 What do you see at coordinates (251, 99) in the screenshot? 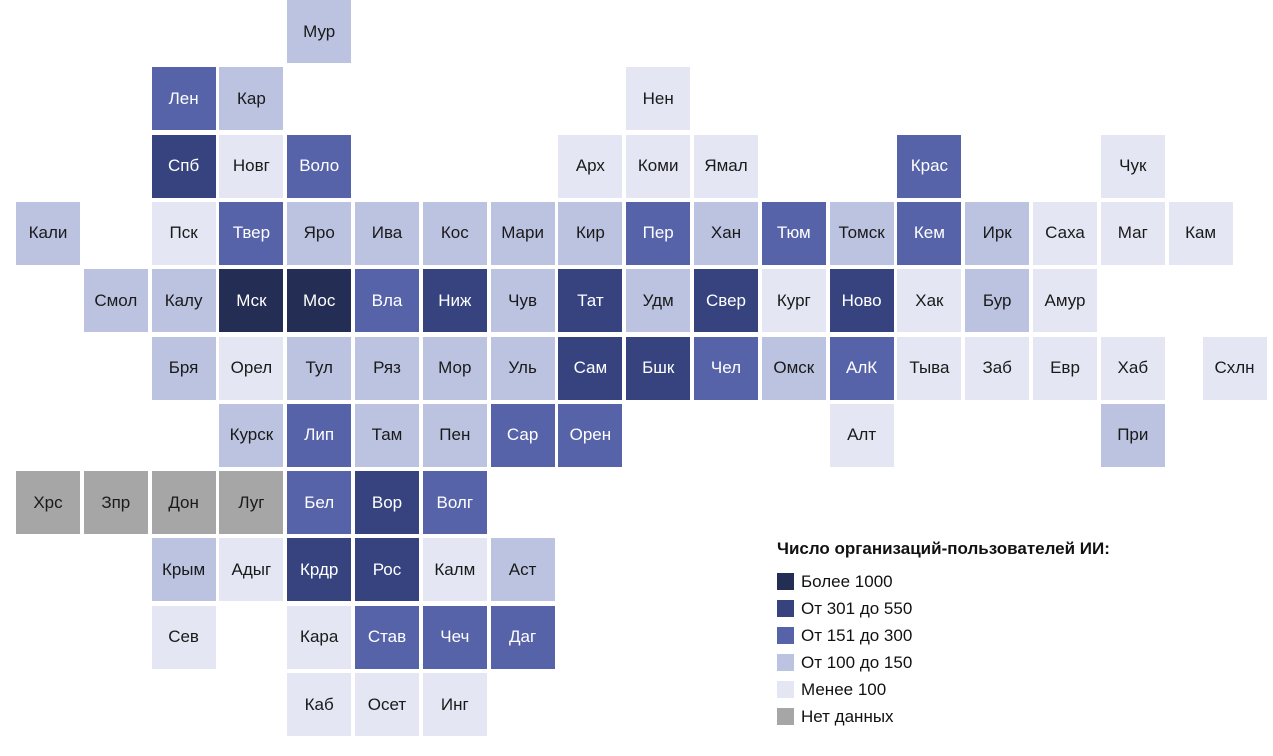
I see `region-tile: Кар` at bounding box center [251, 99].